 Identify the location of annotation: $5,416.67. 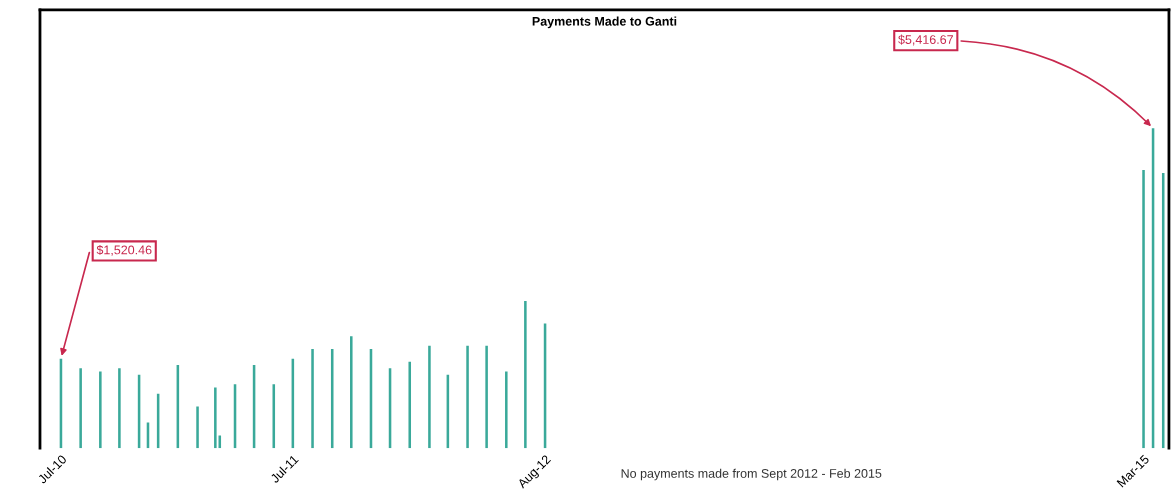
(925, 40).